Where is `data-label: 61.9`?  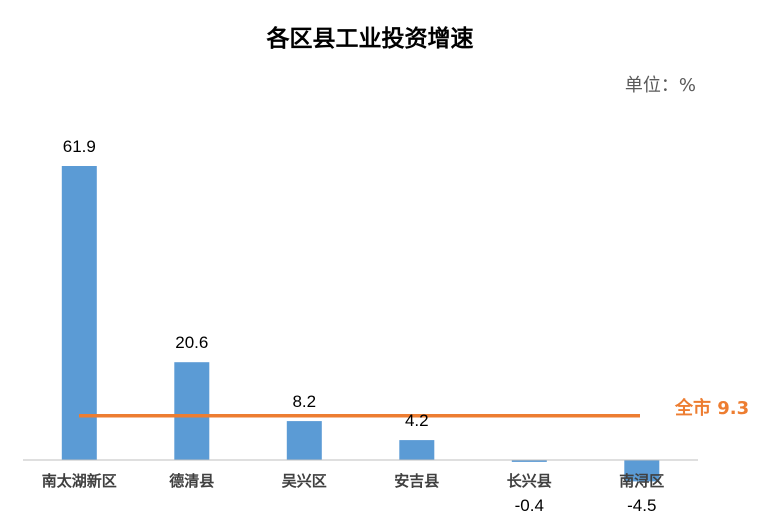 data-label: 61.9 is located at coordinates (79, 146).